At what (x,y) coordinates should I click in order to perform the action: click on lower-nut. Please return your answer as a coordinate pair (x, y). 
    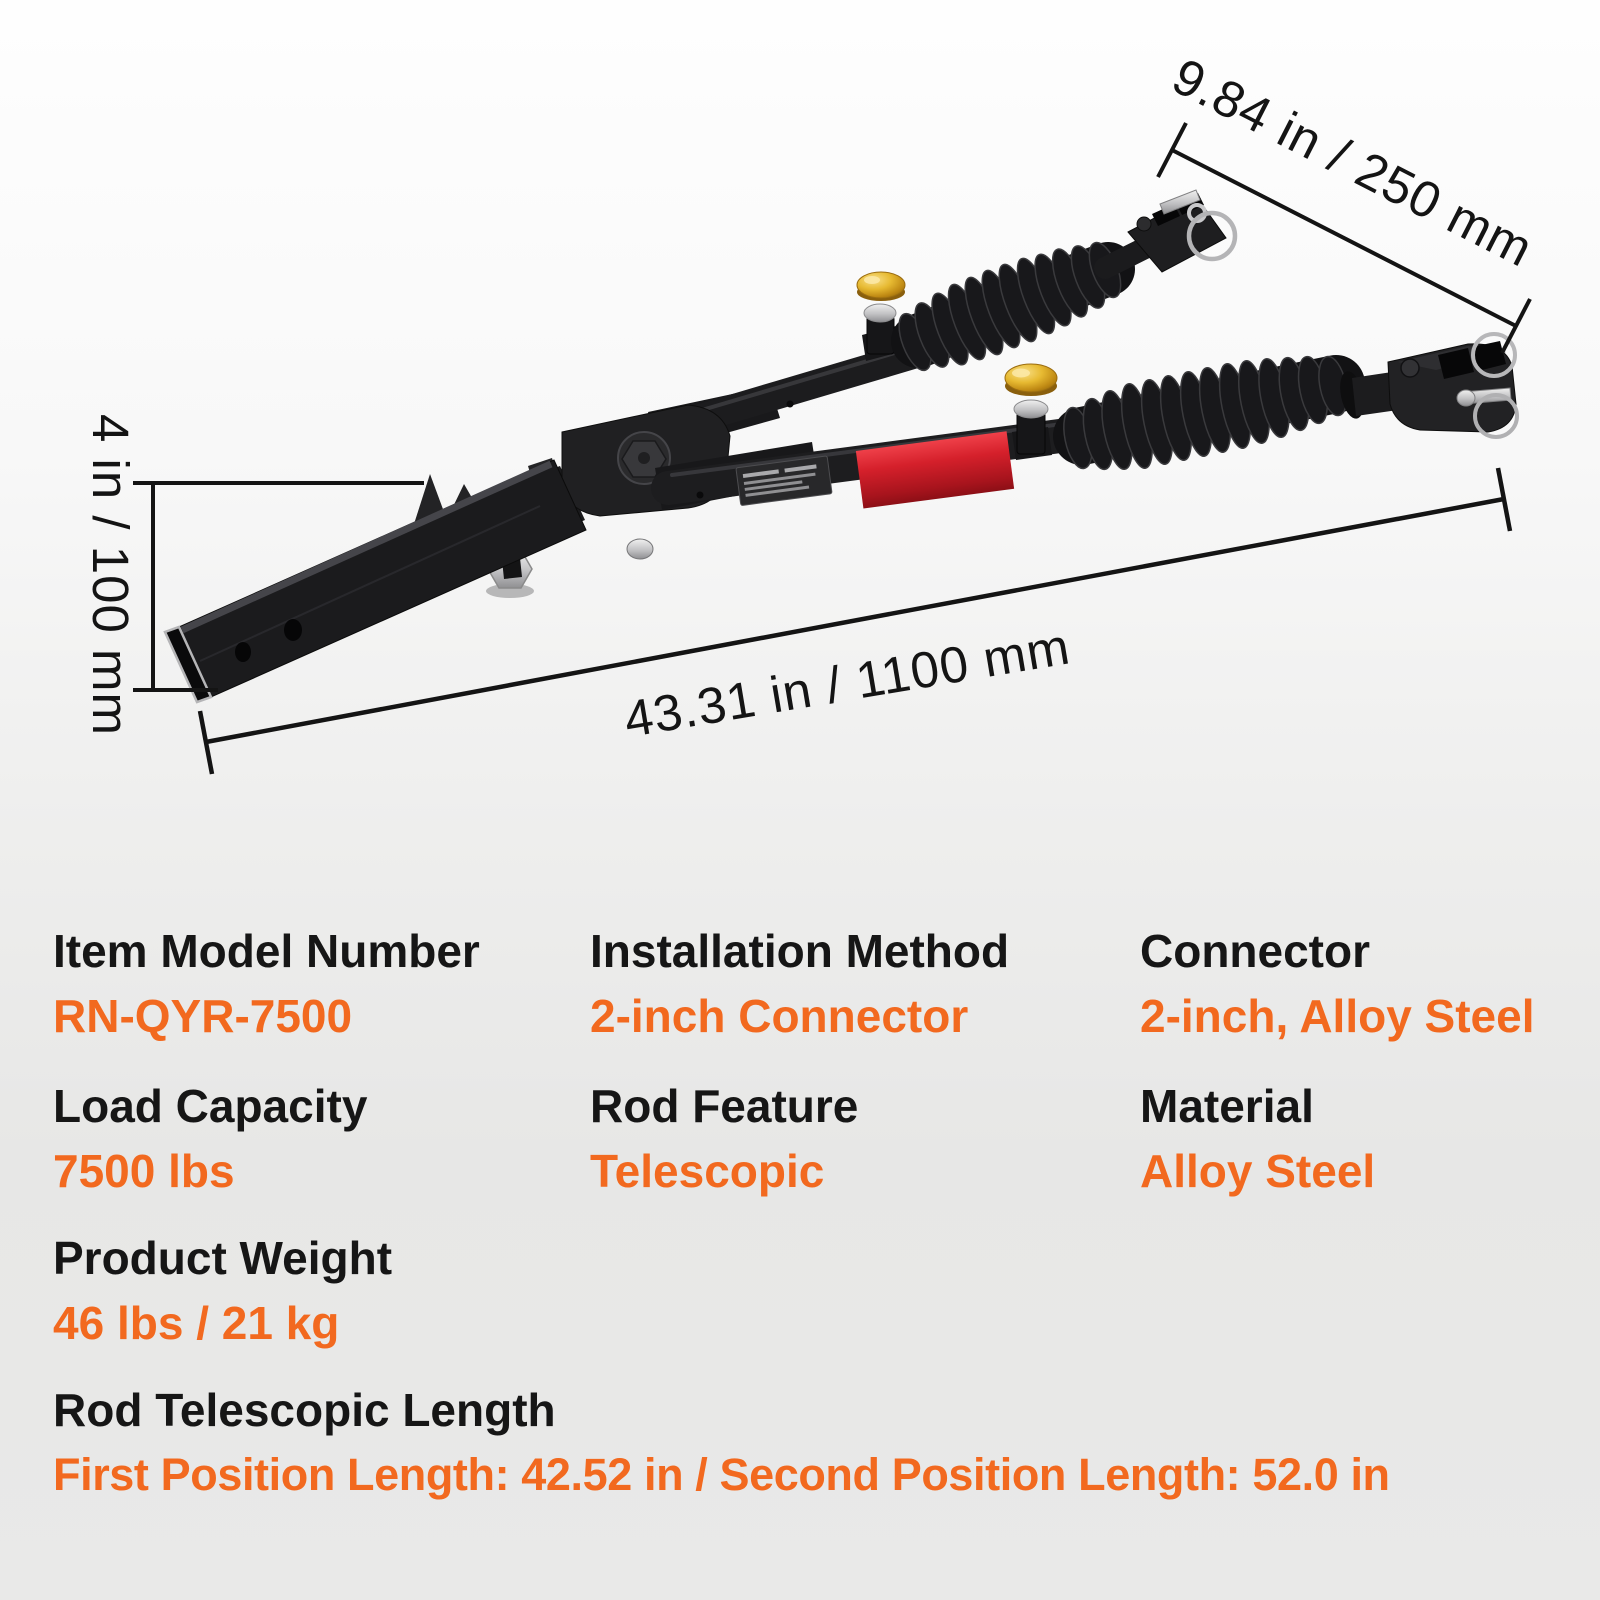
    Looking at the image, I should click on (640, 549).